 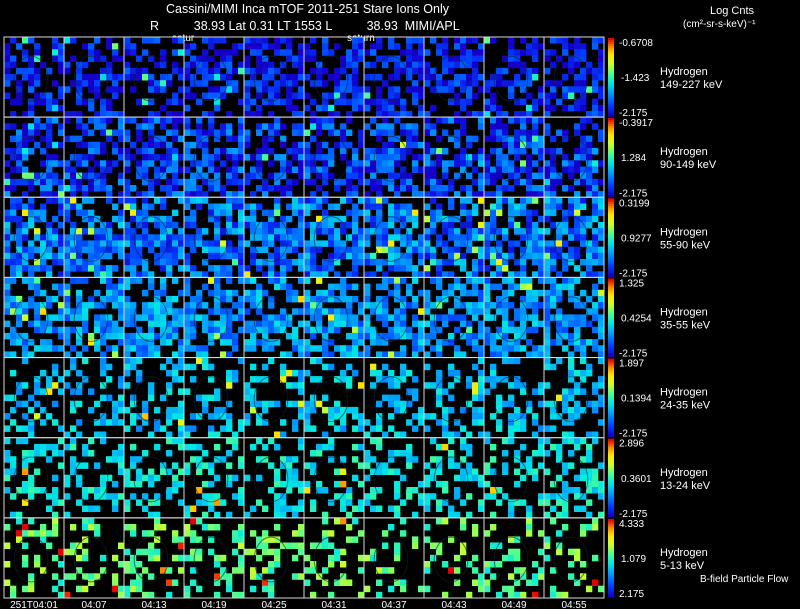 I want to click on field-trace, so click(x=571, y=479).